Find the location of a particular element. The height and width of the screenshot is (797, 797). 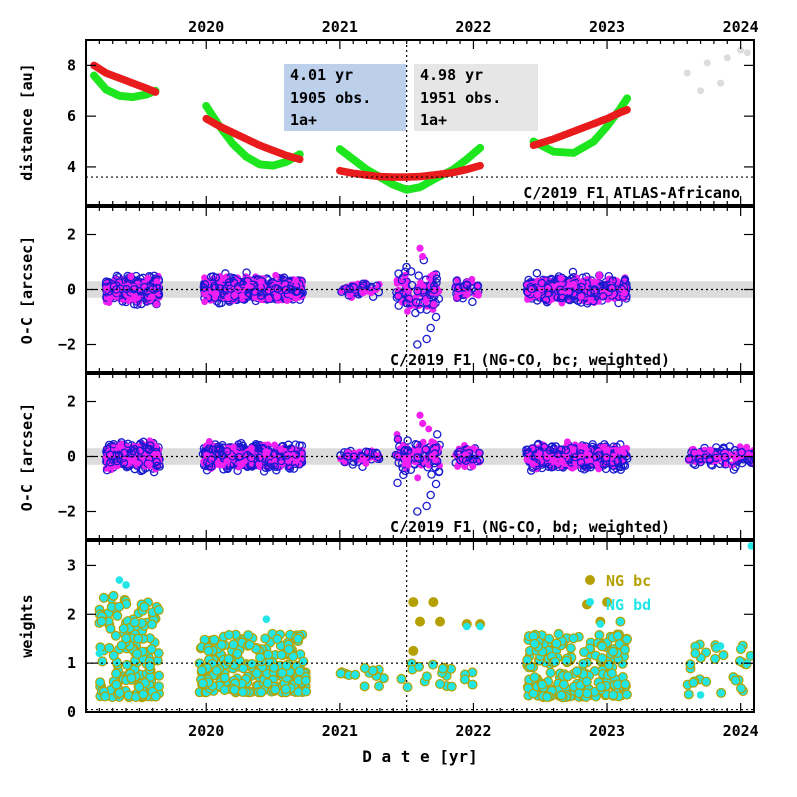

oc-bc-points is located at coordinates (420, 296).